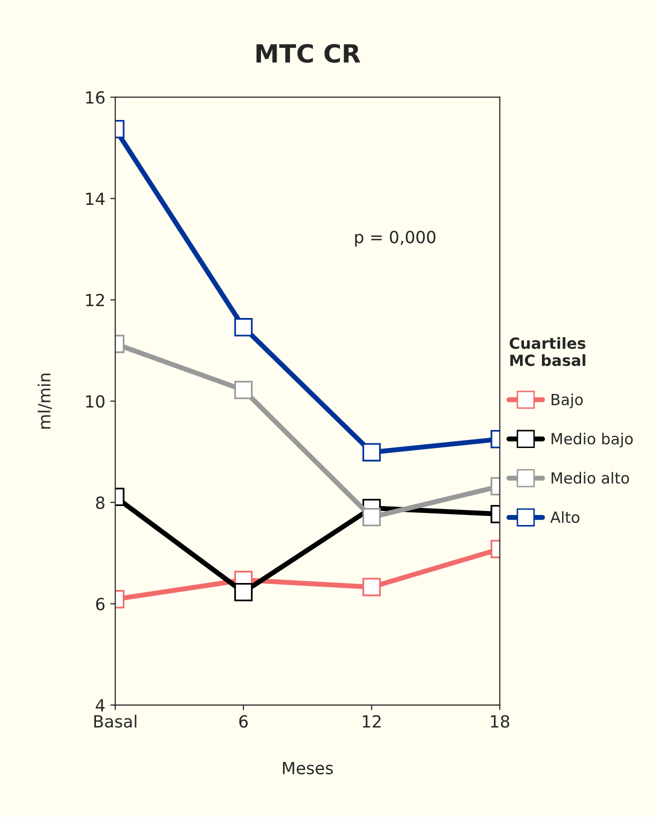 Image resolution: width=655 pixels, height=817 pixels. What do you see at coordinates (371, 721) in the screenshot?
I see `x-tick-label: 12` at bounding box center [371, 721].